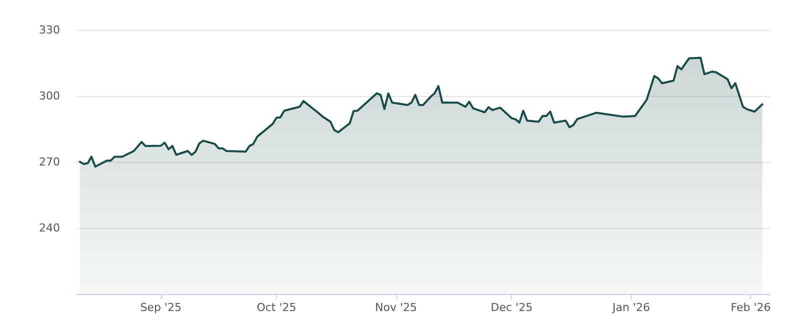 This screenshot has height=324, width=800. Describe the element at coordinates (630, 307) in the screenshot. I see `x-tick-label: Jan '26` at that location.